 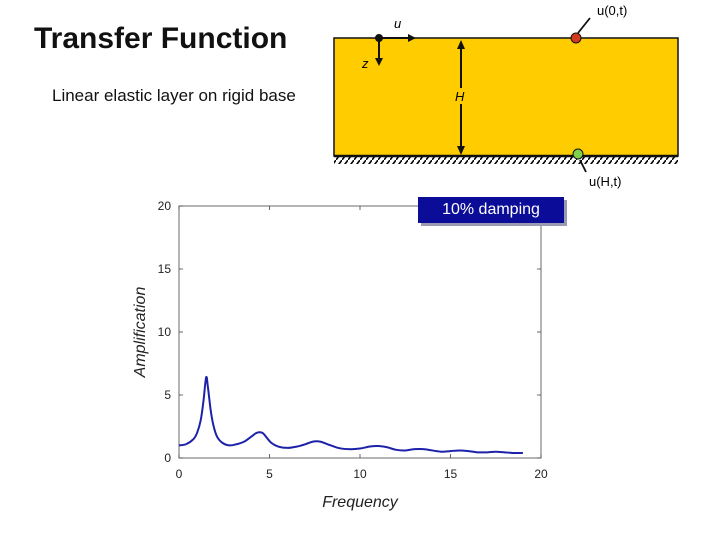 What do you see at coordinates (584, 25) in the screenshot?
I see `top-point-leader` at bounding box center [584, 25].